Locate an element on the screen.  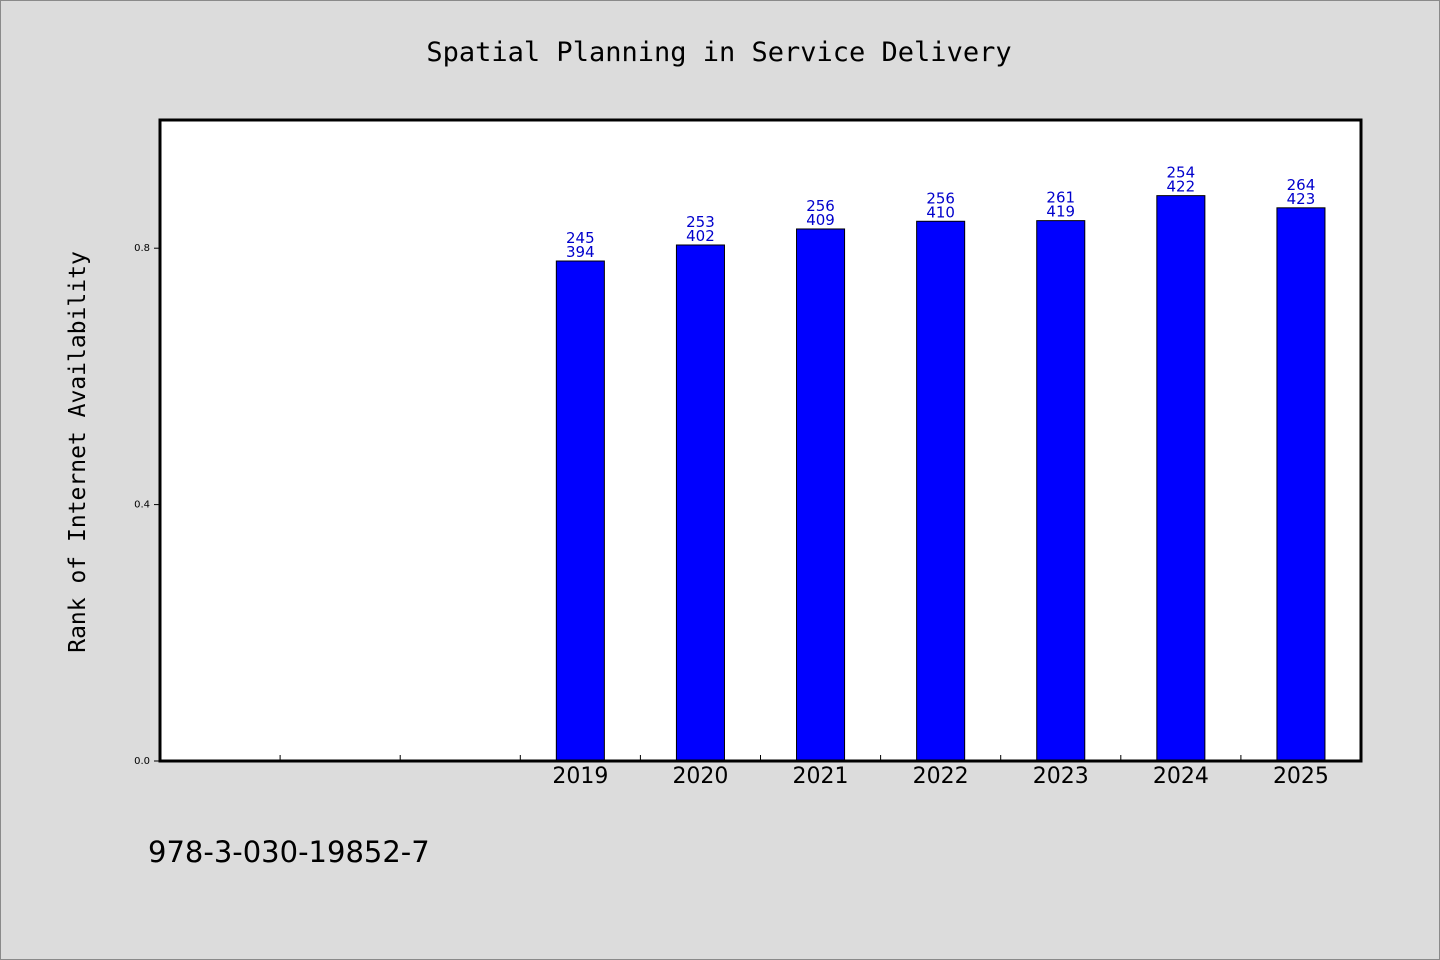
data-label-2020-top: 253 is located at coordinates (700, 222).